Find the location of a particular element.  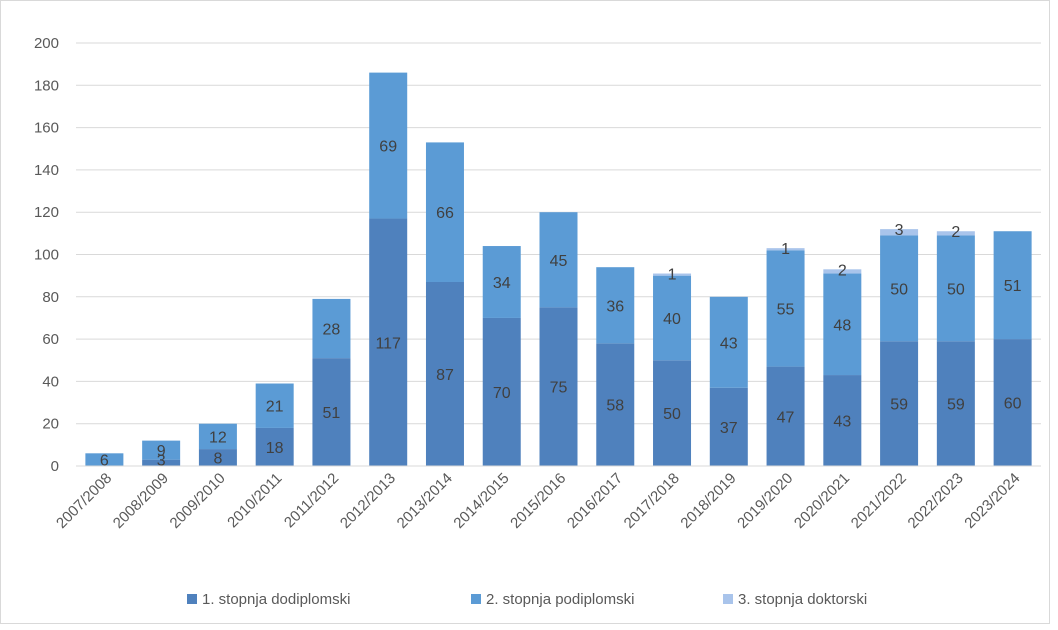

data-label: 45 is located at coordinates (559, 261).